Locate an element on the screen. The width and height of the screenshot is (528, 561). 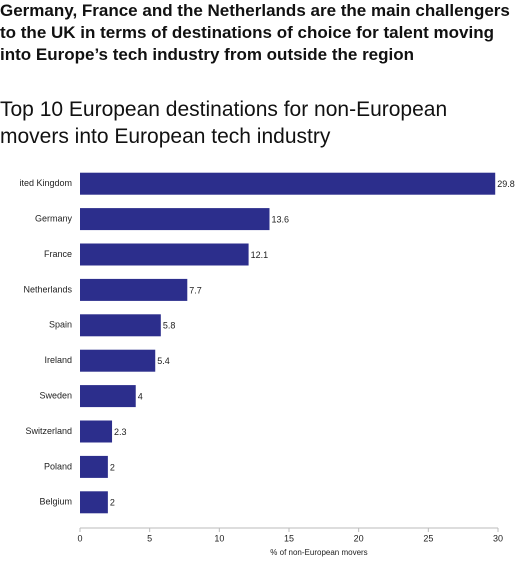
y-tick-label: Germany is located at coordinates (54, 218).